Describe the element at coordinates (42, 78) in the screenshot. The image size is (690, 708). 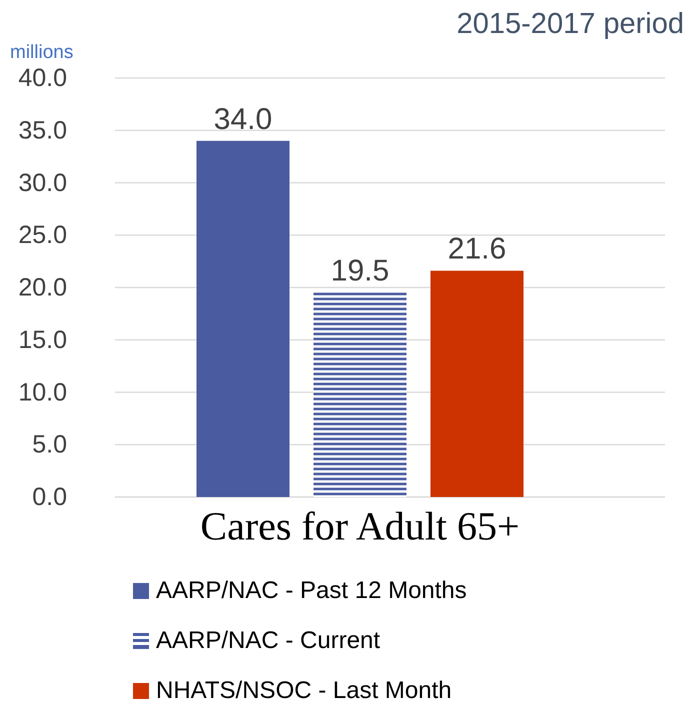
I see `y-tick-label: 40.0` at that location.